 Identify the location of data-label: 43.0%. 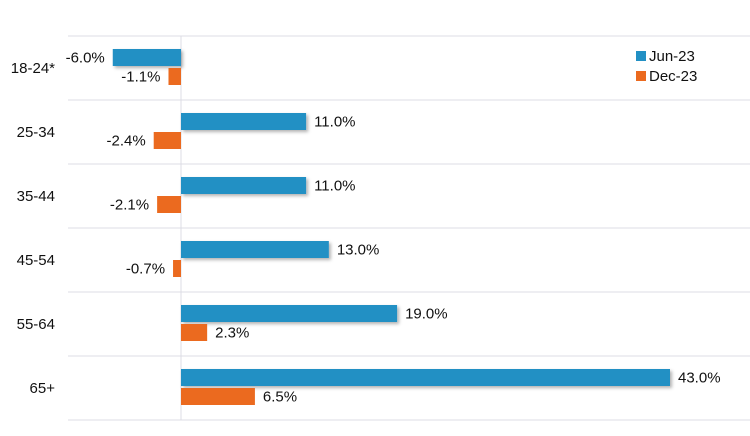
(699, 378).